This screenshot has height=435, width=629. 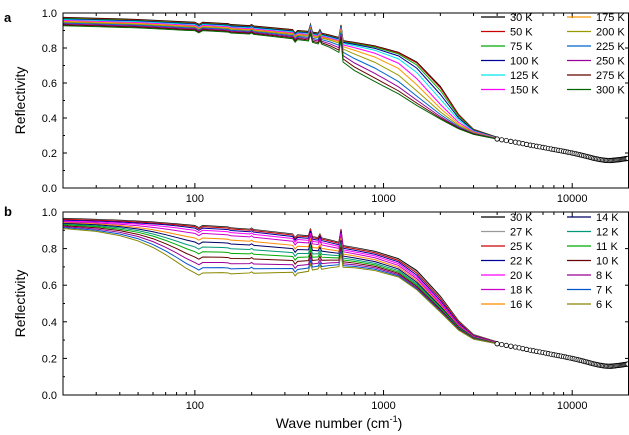 I want to click on legend-label: 150 K, so click(x=524, y=91).